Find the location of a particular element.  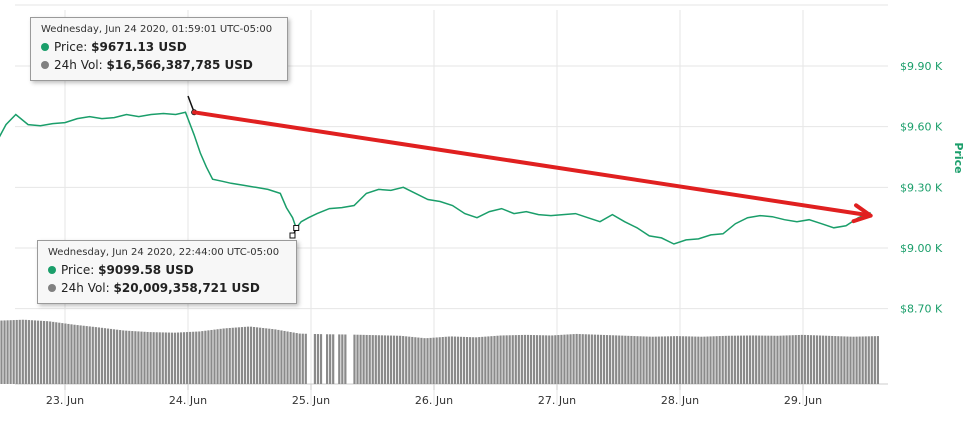

tooltip-price-label: Price: is located at coordinates (73, 47).